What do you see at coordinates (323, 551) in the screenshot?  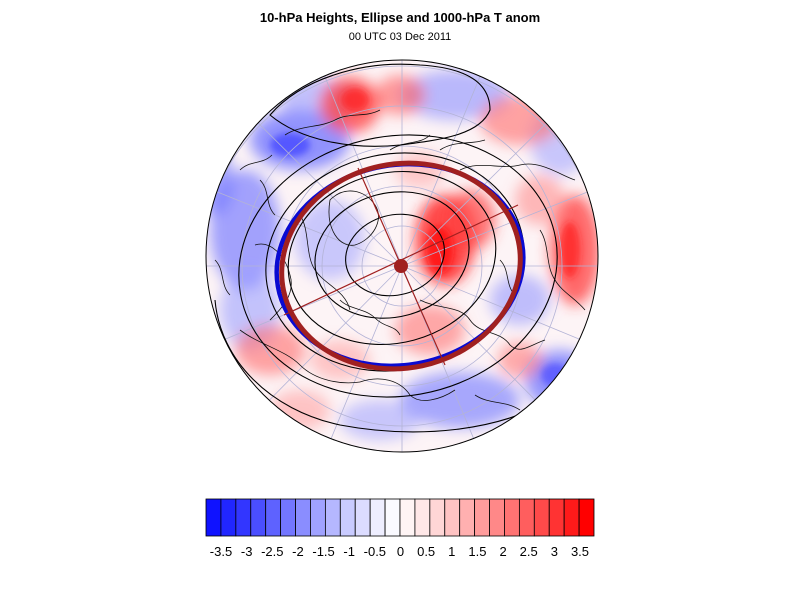 I see `colorbar-tick-label: -1.5` at bounding box center [323, 551].